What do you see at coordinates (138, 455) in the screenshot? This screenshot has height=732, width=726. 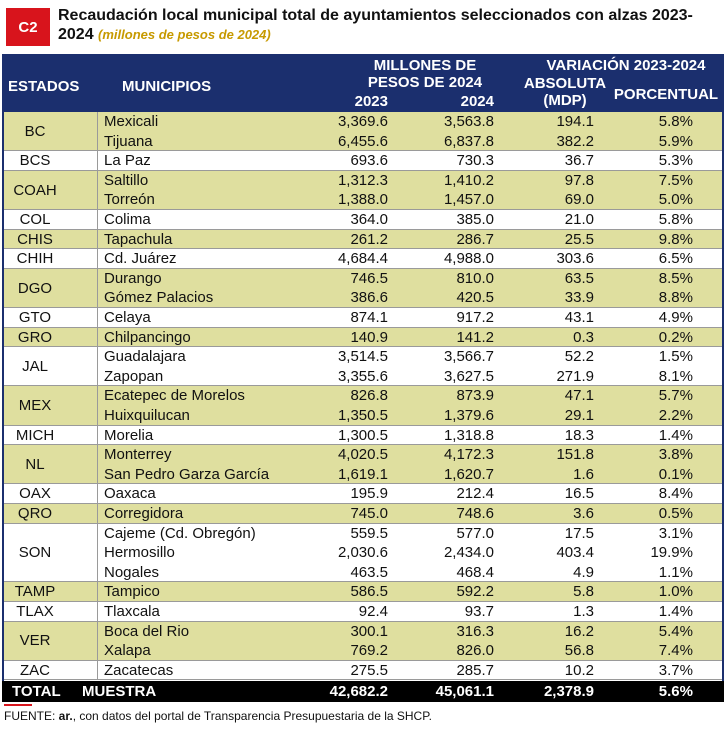 I see `municipality: Monterrey` at bounding box center [138, 455].